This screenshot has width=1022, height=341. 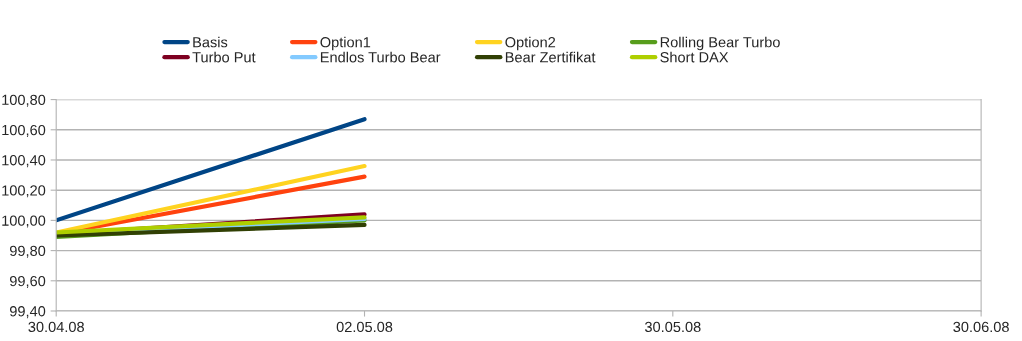 What do you see at coordinates (345, 43) in the screenshot?
I see `legend-label: Option1` at bounding box center [345, 43].